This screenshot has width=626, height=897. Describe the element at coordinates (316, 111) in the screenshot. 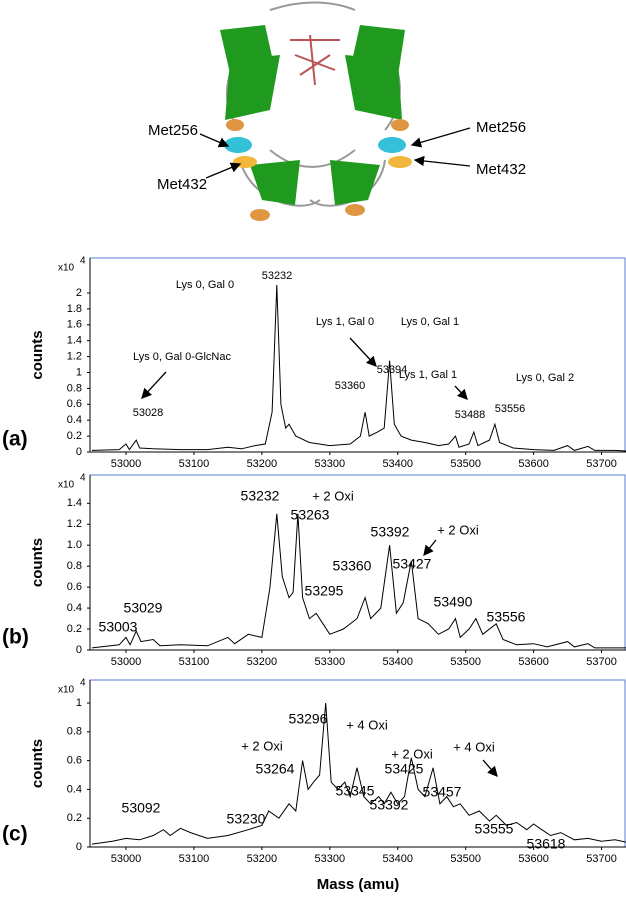

I see `protein-structure` at that location.